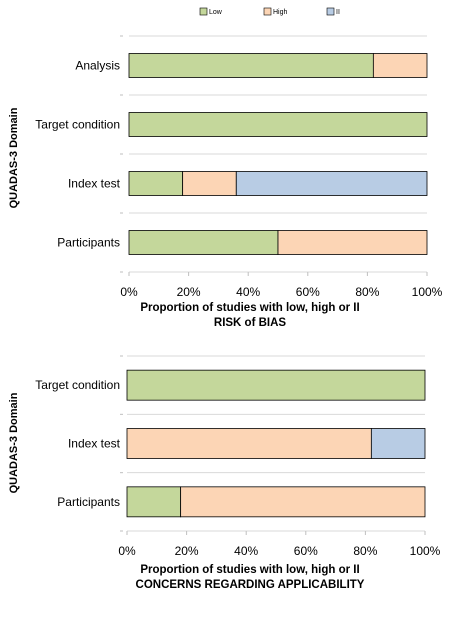  I want to click on legend-swatch-high, so click(267, 11).